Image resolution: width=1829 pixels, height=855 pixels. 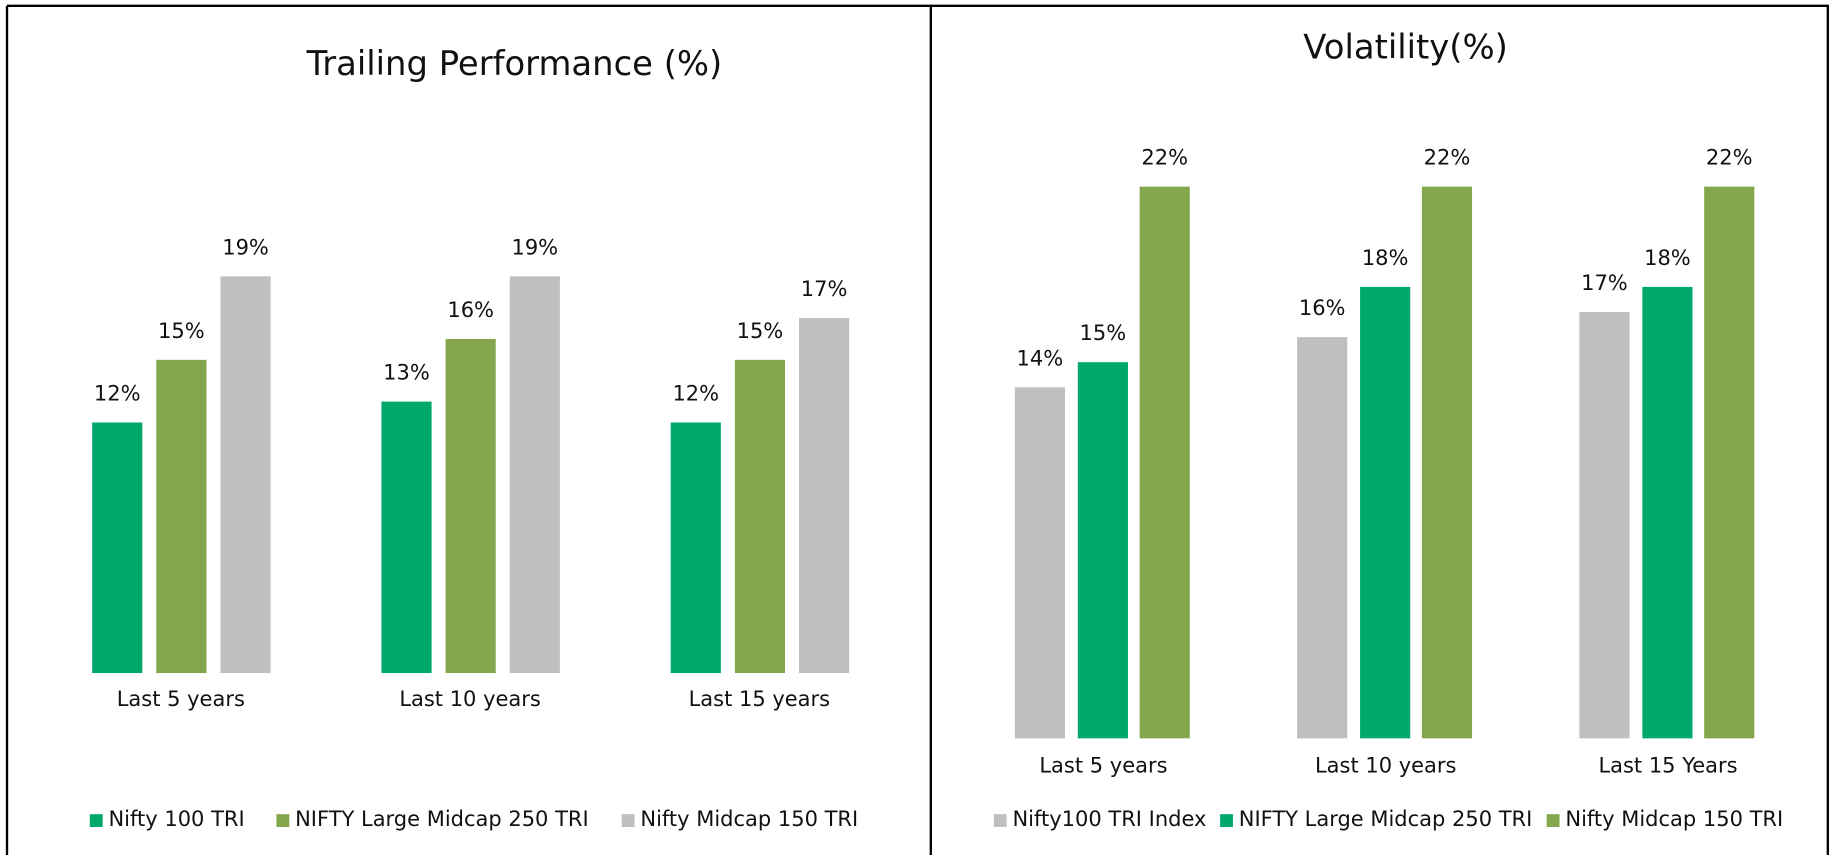 What do you see at coordinates (176, 819) in the screenshot?
I see `legend-label: Nifty 100 TRI` at bounding box center [176, 819].